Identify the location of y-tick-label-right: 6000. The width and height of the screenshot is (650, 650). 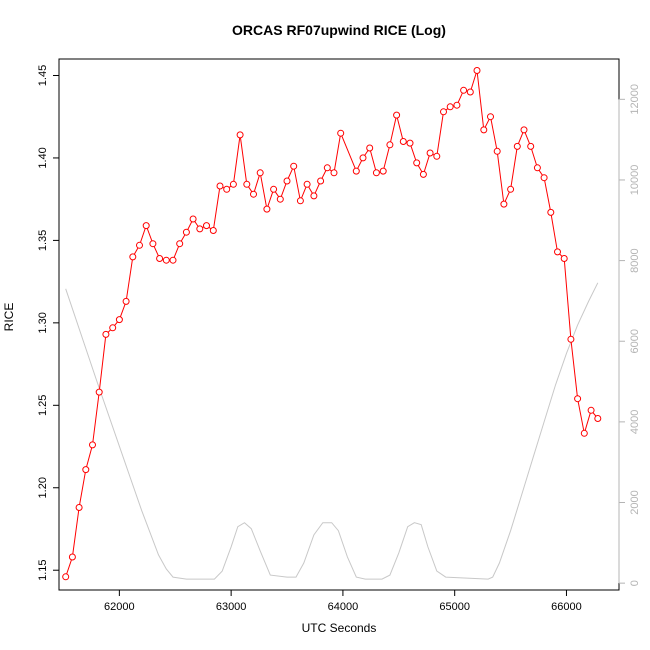
(635, 341).